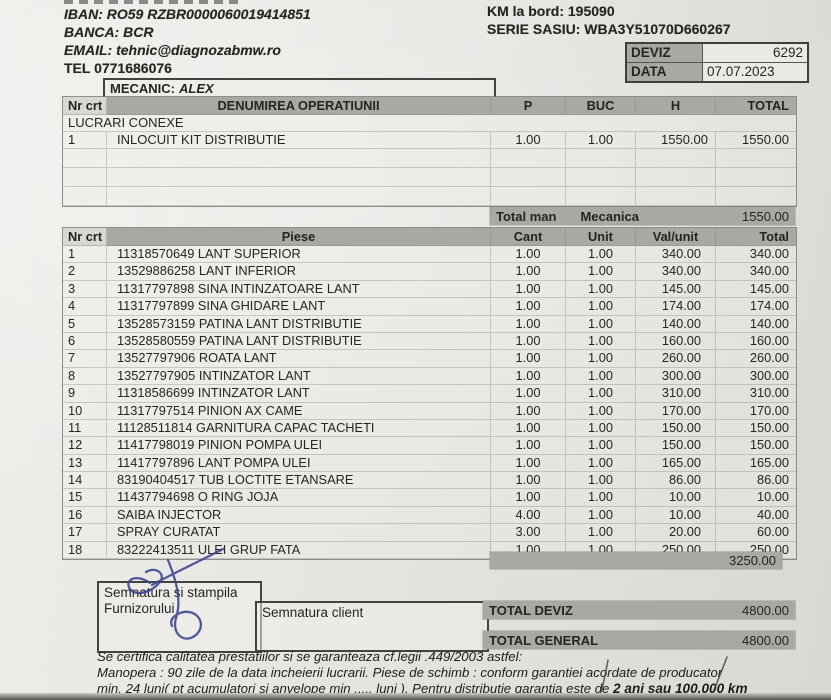 The image size is (831, 700). Describe the element at coordinates (429, 123) in the screenshot. I see `section-row: LUCRARI CONEXE` at that location.